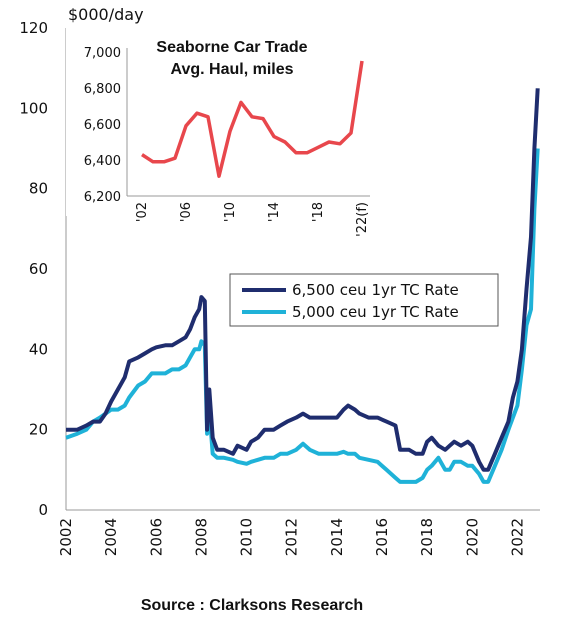  I want to click on inset-y-ticks: 6,200 6,400 6,600 6,800 7,000, so click(102, 125).